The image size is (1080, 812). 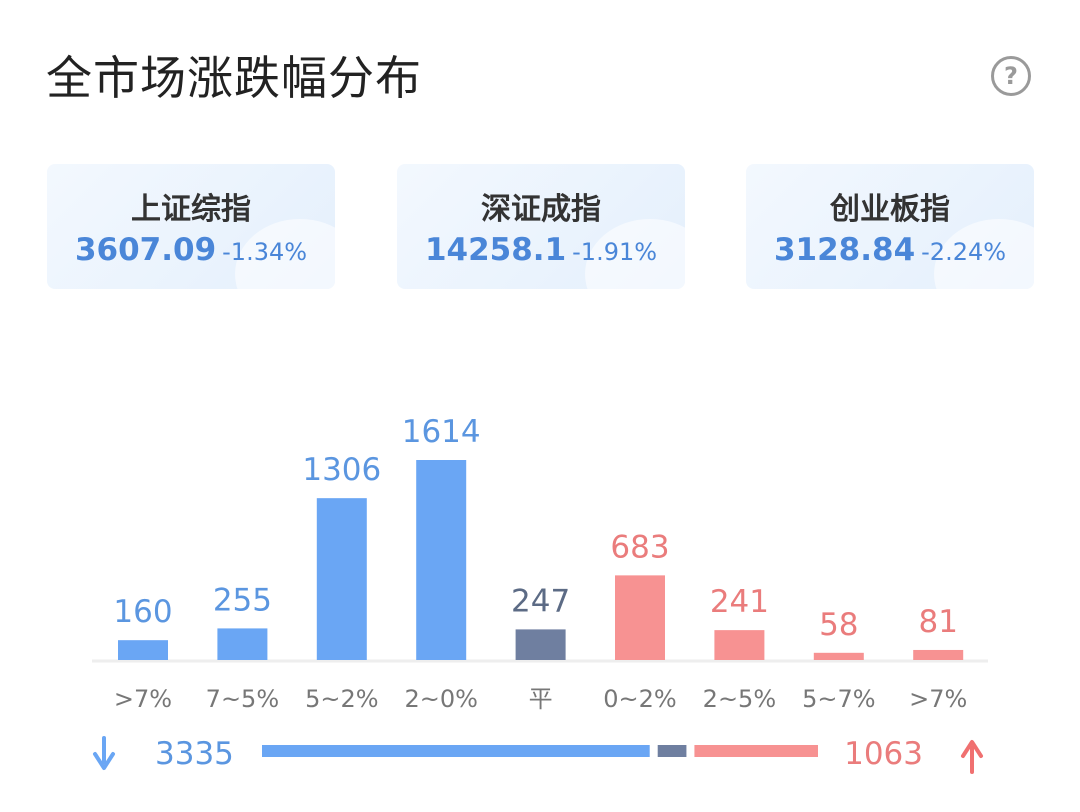 I want to click on summary-bar-down, so click(x=456, y=751).